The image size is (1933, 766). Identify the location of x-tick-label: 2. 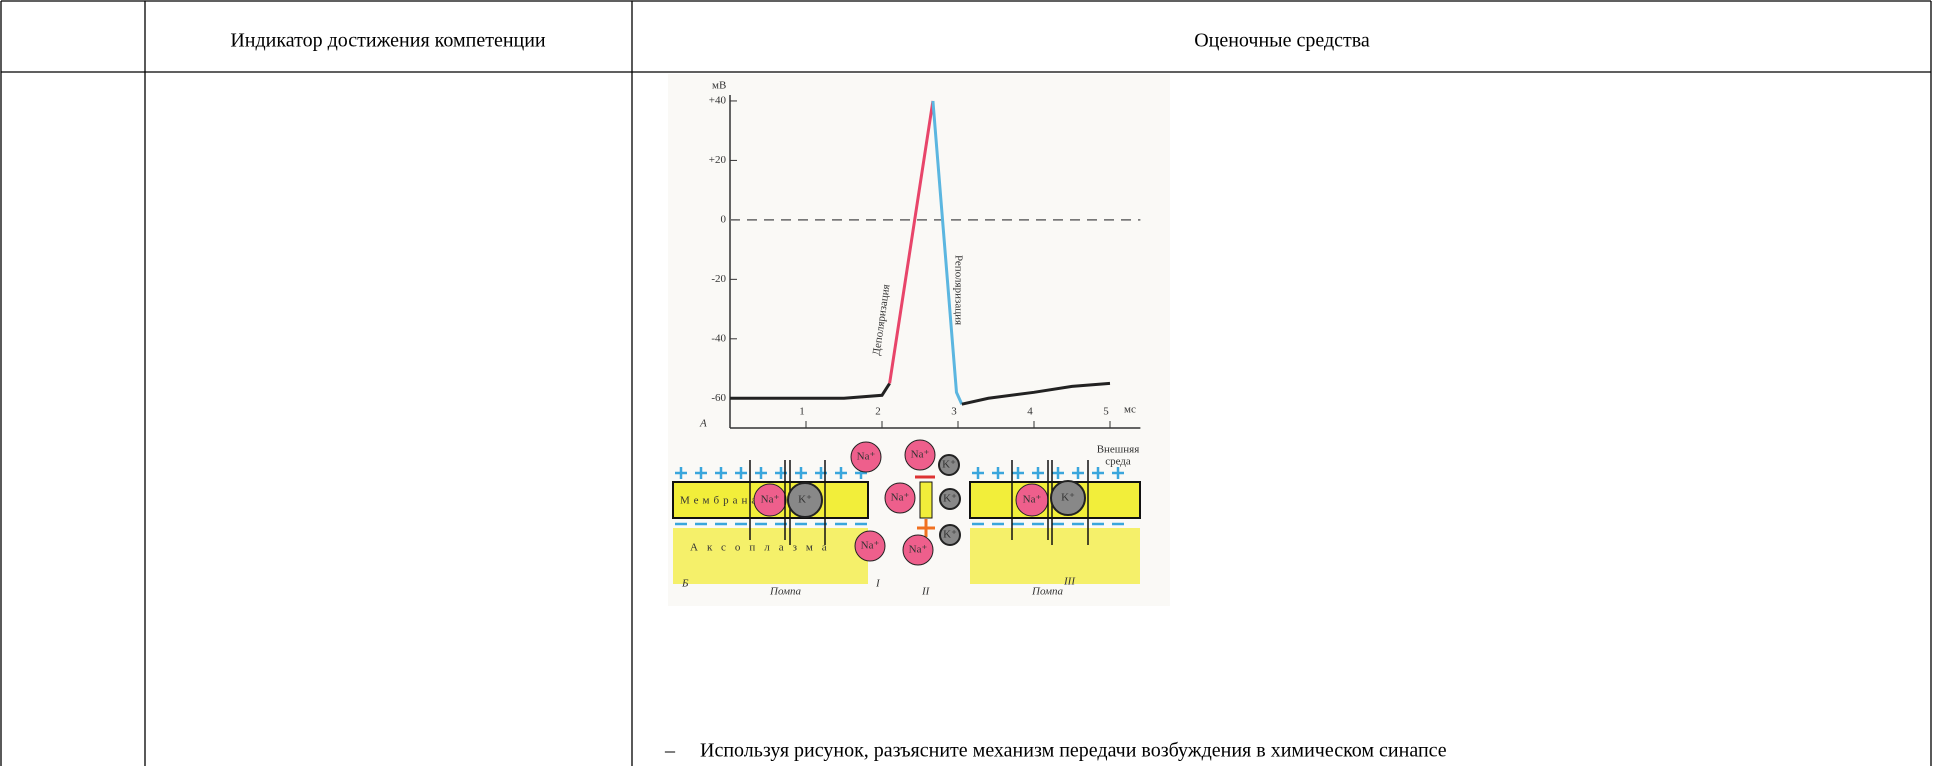
(878, 412).